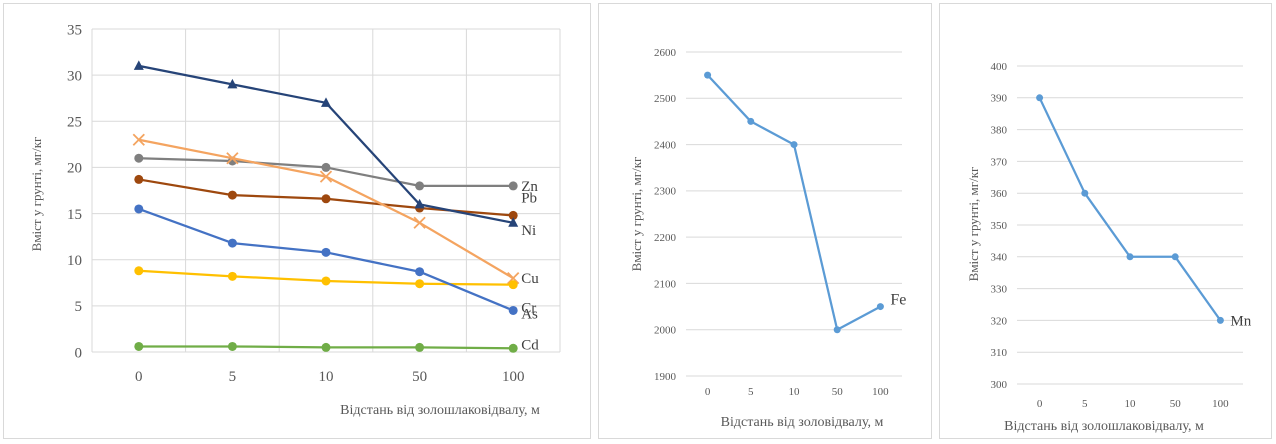  What do you see at coordinates (530, 345) in the screenshot?
I see `series-label-cd: Cd` at bounding box center [530, 345].